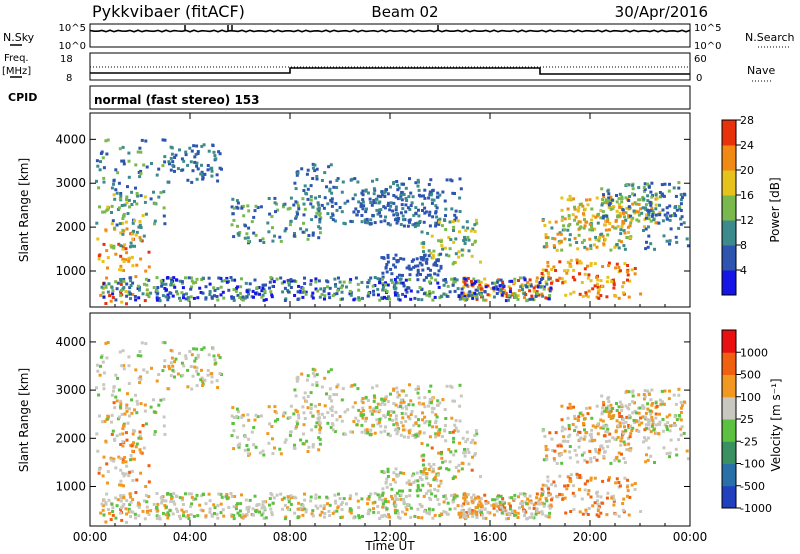  What do you see at coordinates (66, 59) in the screenshot?
I see `freq-tick-top: 18` at bounding box center [66, 59].